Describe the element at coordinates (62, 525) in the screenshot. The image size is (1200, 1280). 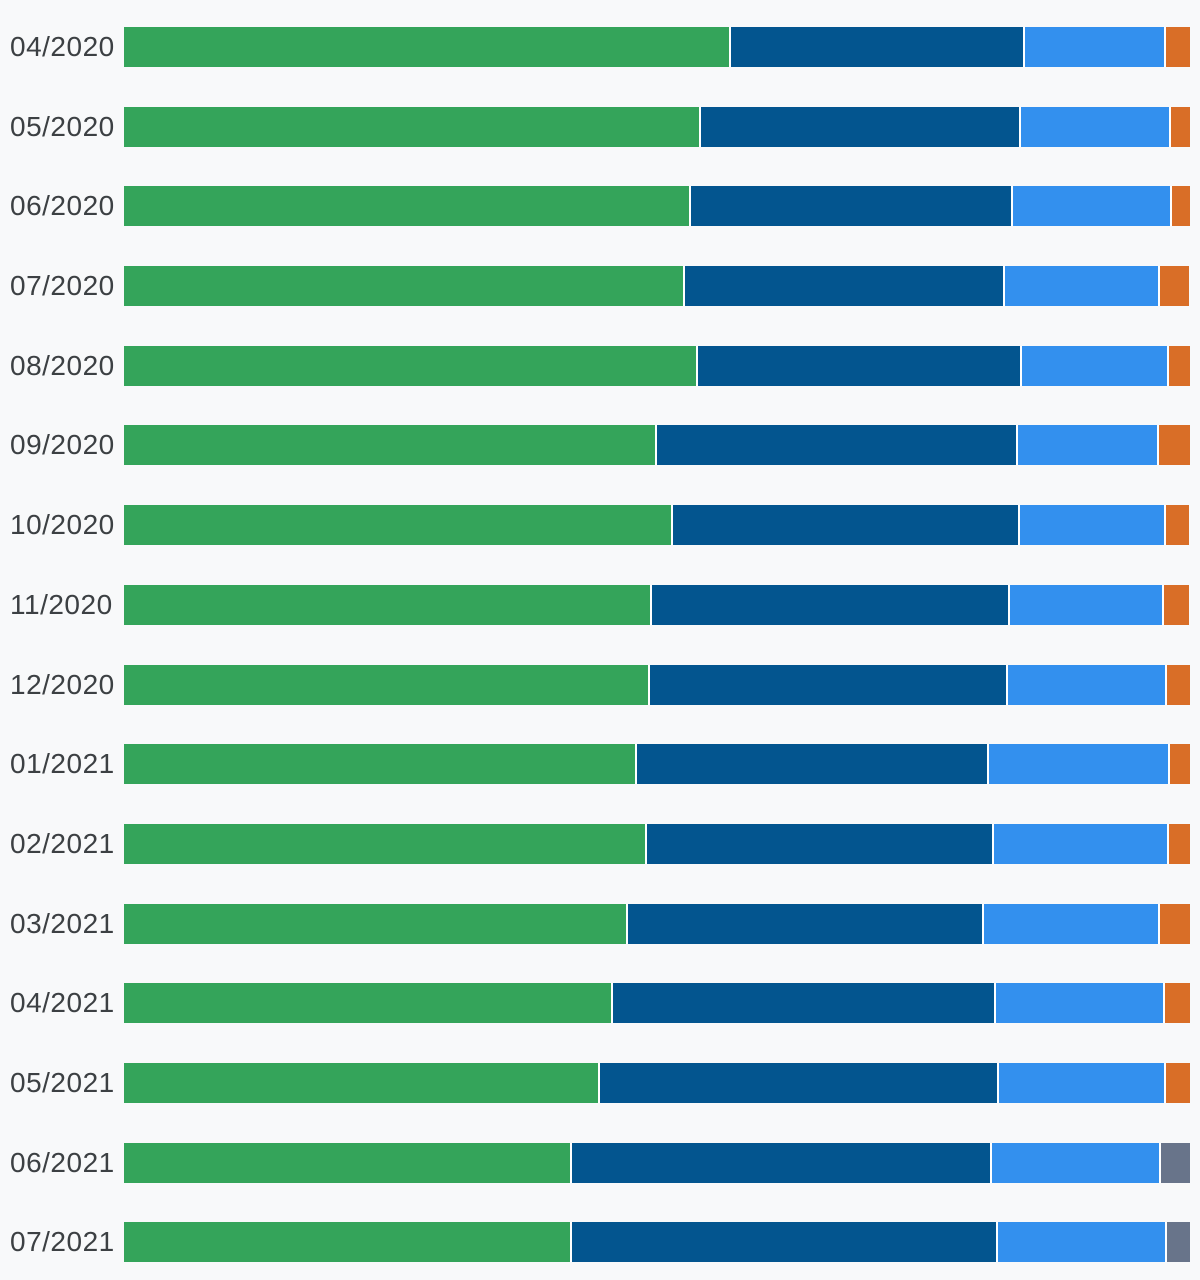
I see `category-label: 10/2020` at that location.